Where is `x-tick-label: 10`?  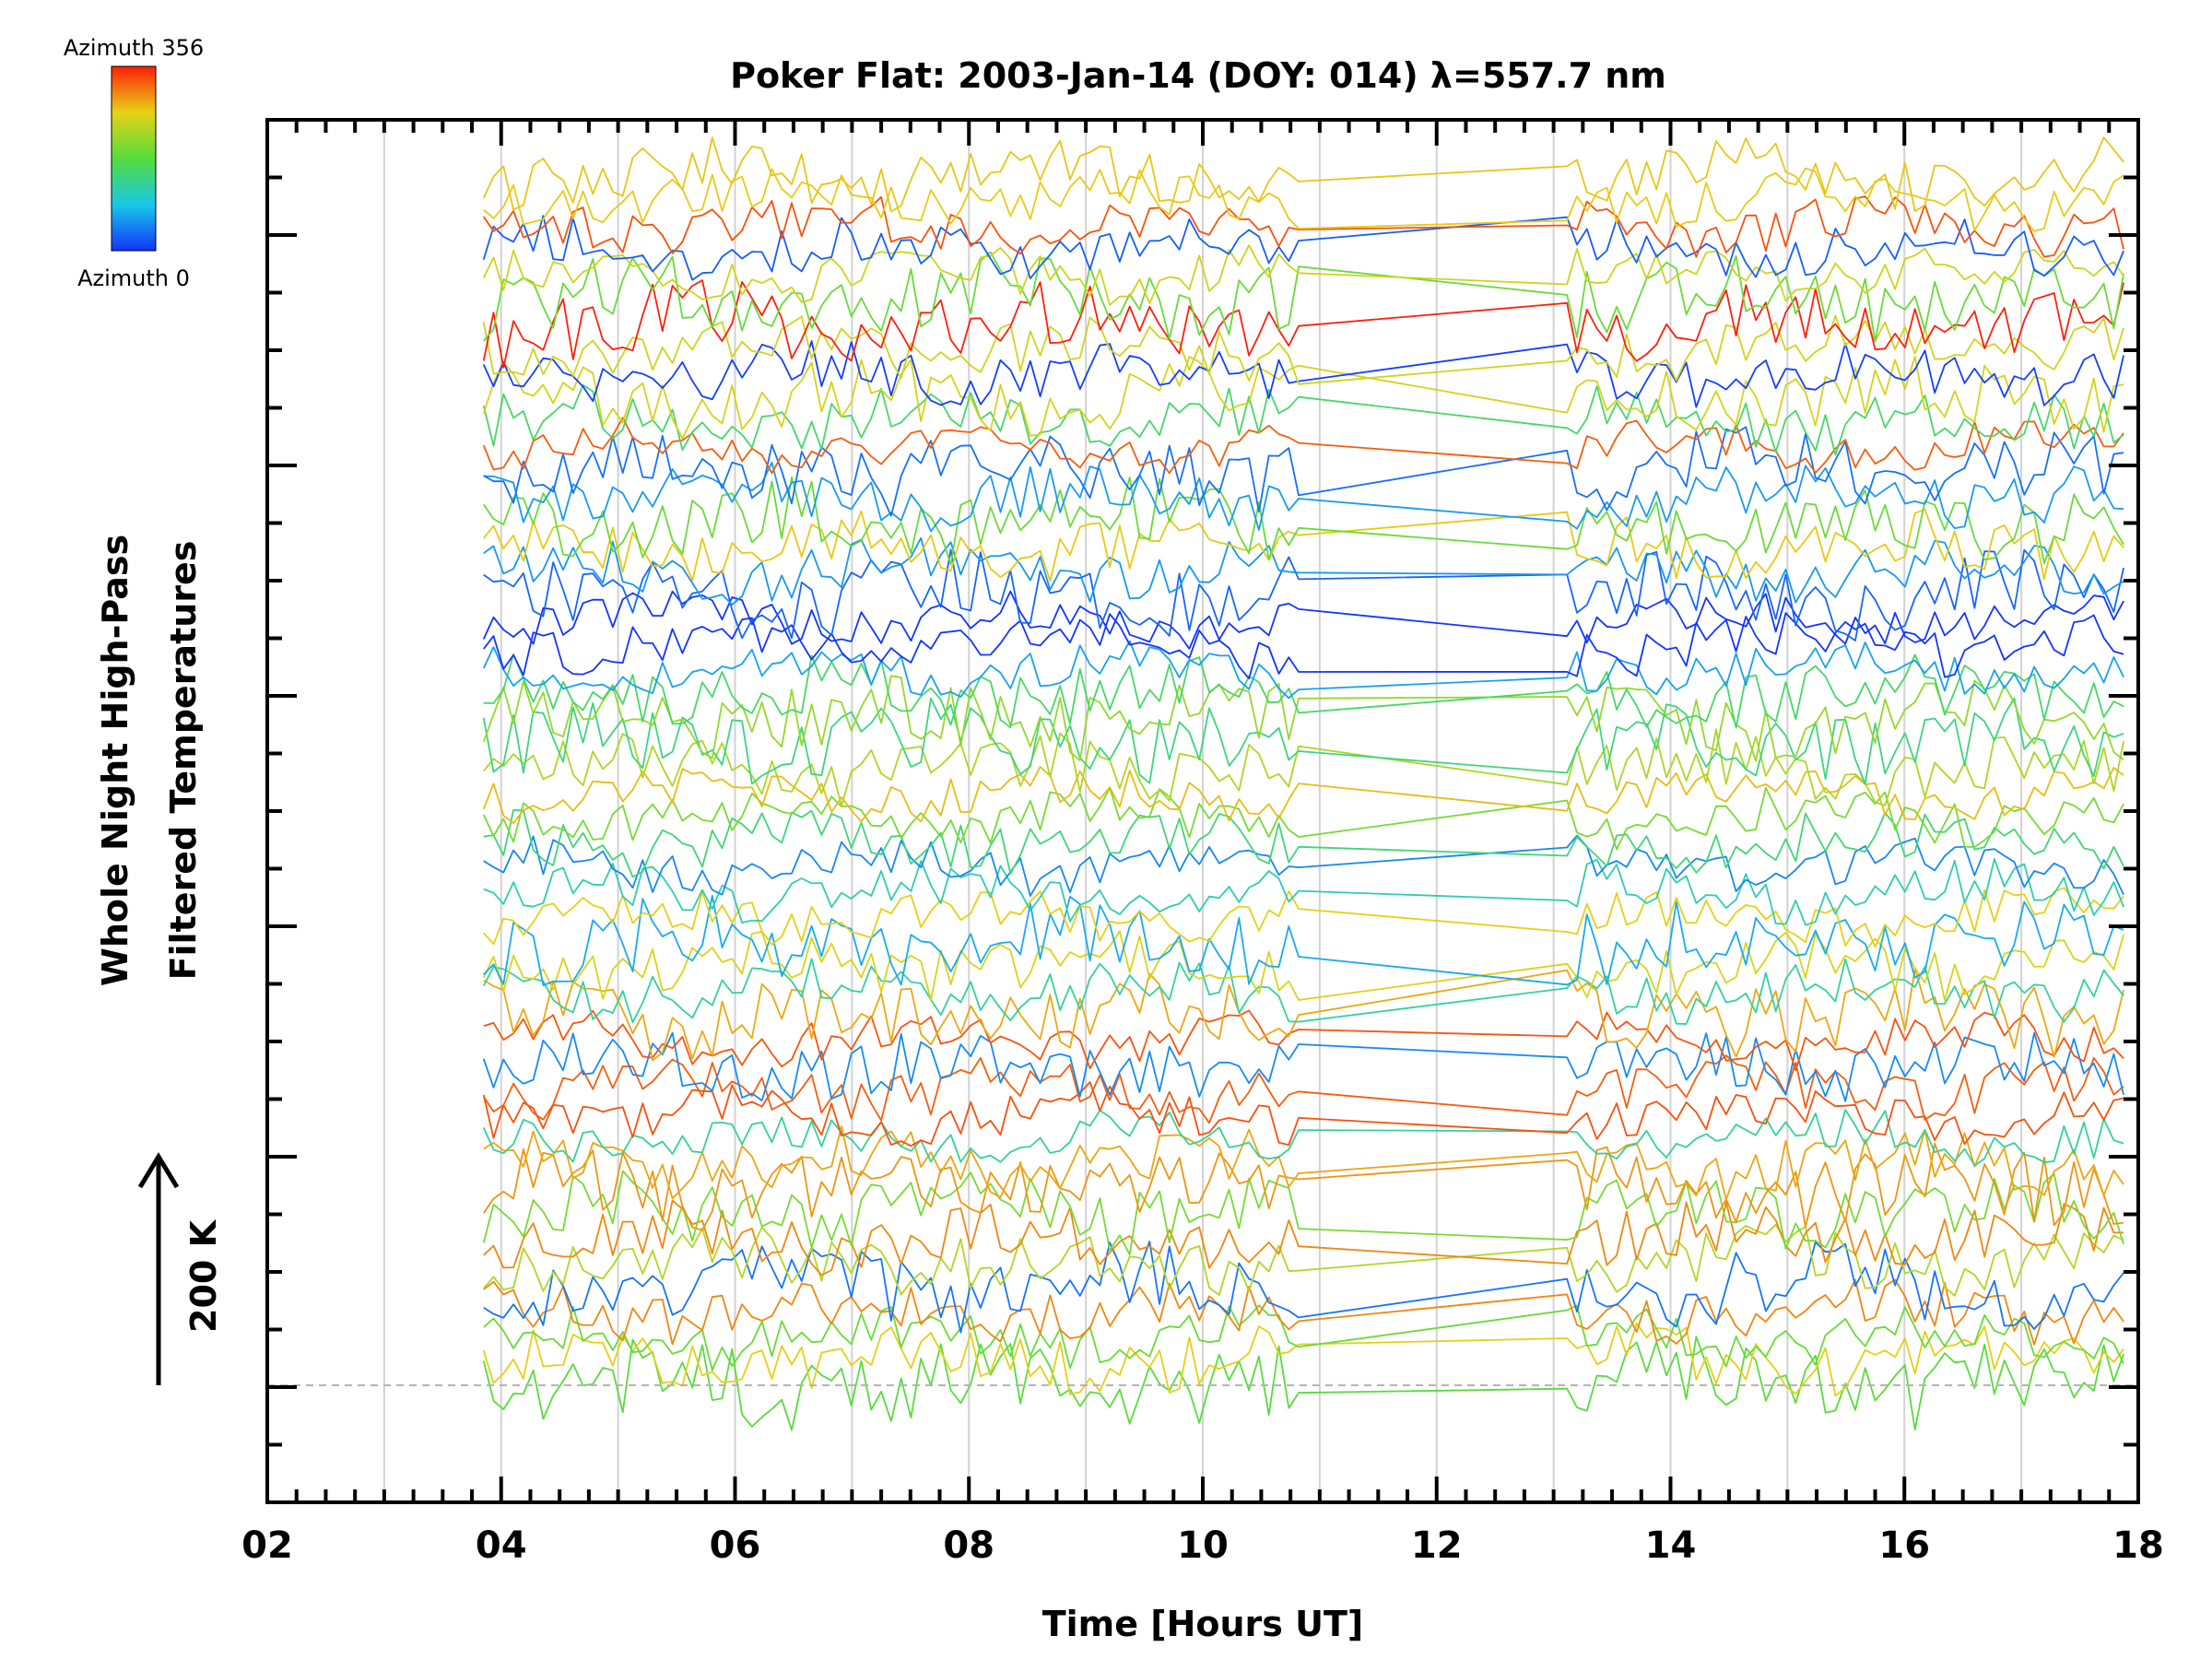
x-tick-label: 10 is located at coordinates (1203, 1545).